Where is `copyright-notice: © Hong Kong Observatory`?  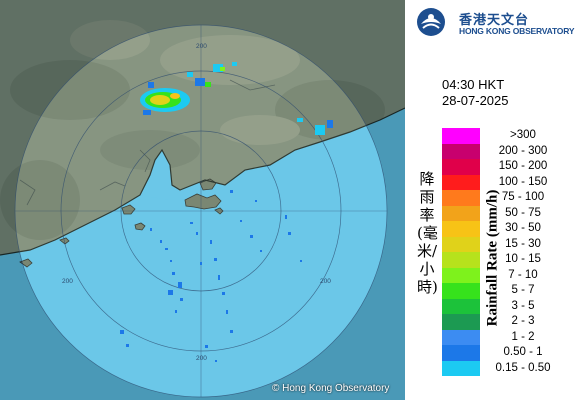
copyright-notice: © Hong Kong Observatory is located at coordinates (331, 388).